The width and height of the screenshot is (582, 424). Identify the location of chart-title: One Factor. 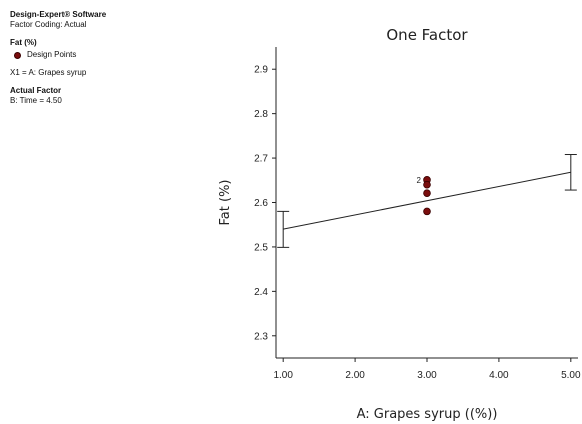
(427, 35).